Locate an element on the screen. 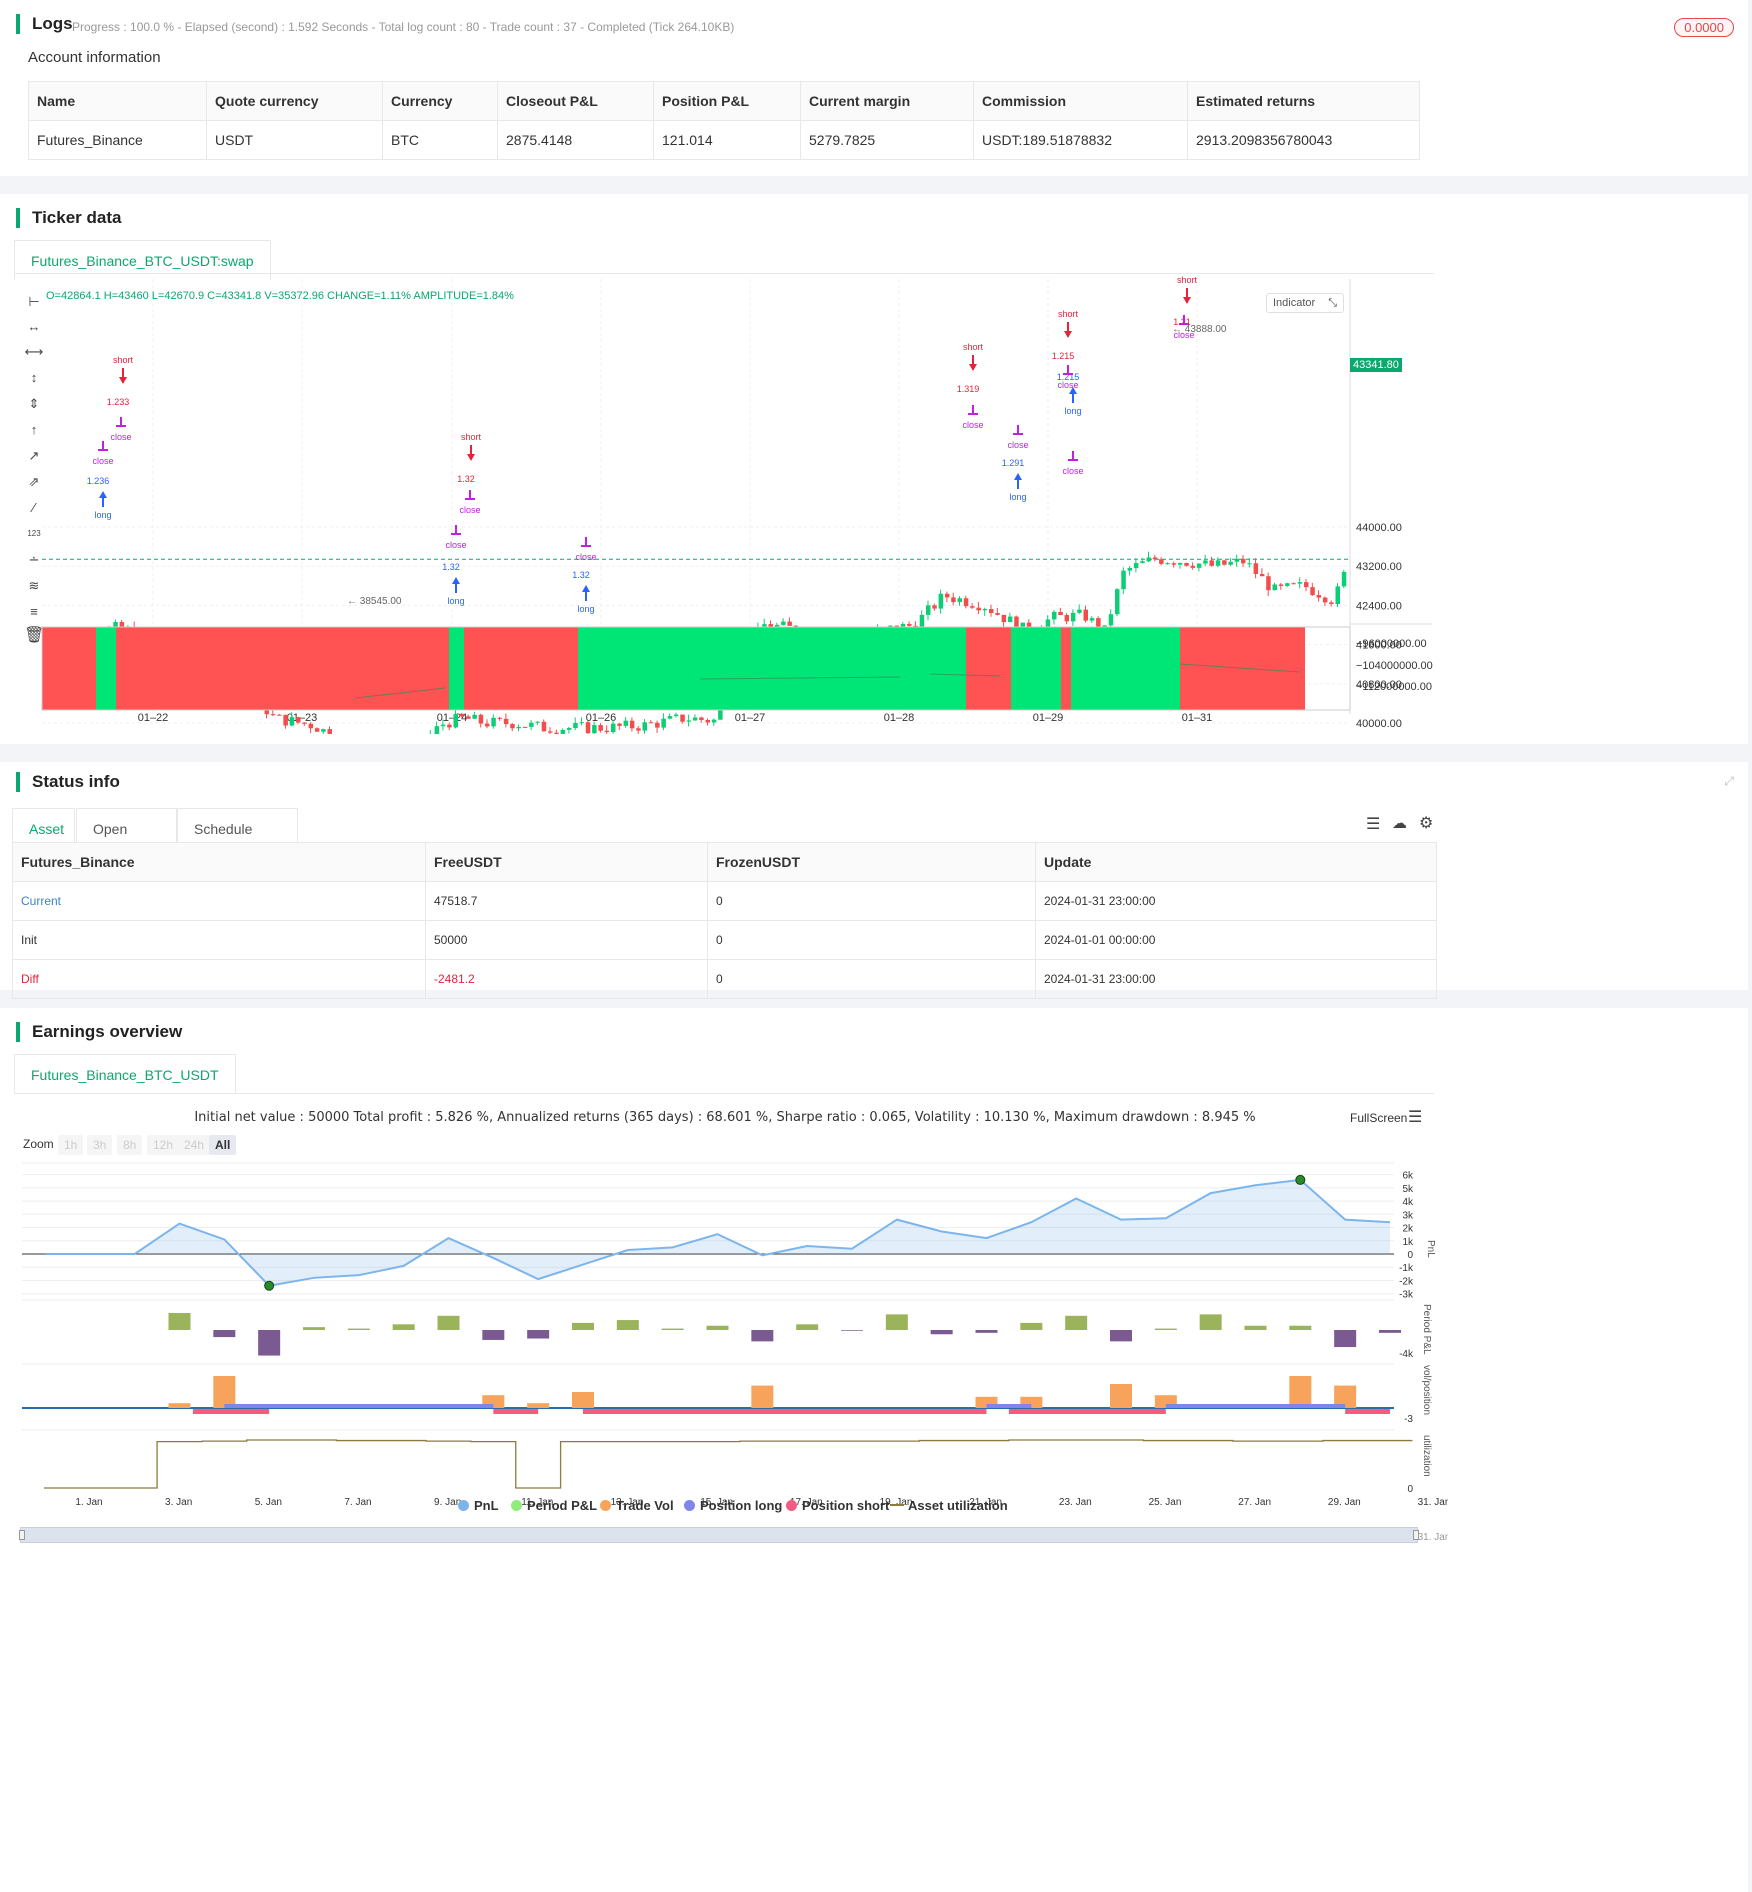 The width and height of the screenshot is (1752, 1892). settings-gear-icon: ⚙ is located at coordinates (1426, 823).